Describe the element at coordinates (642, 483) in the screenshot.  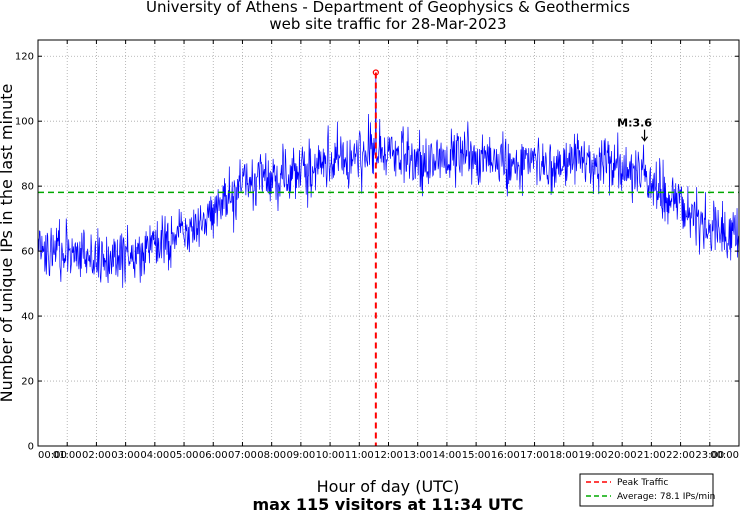
I see `legend-peak-label: Peak Traffic` at that location.